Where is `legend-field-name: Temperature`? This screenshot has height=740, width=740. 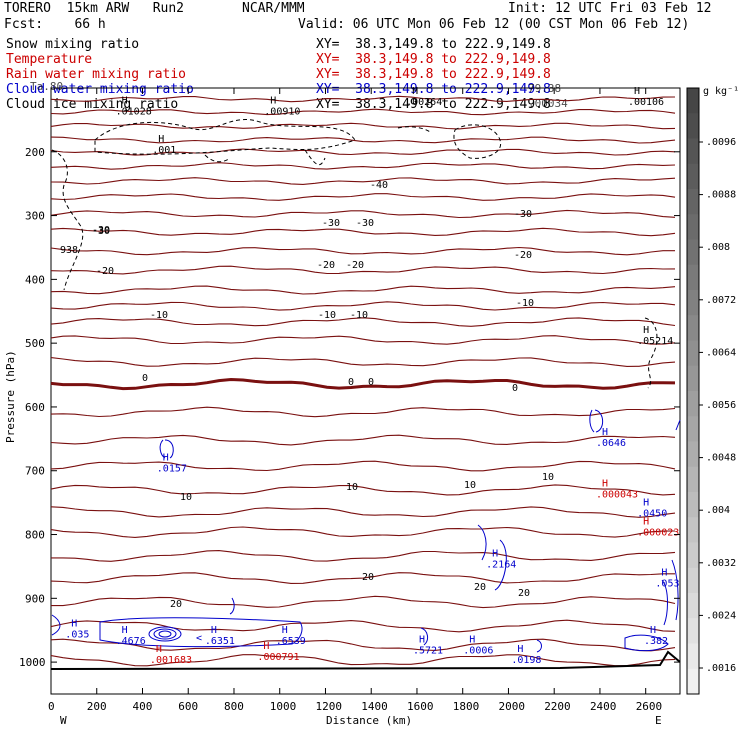 legend-field-name: Temperature is located at coordinates (49, 59).